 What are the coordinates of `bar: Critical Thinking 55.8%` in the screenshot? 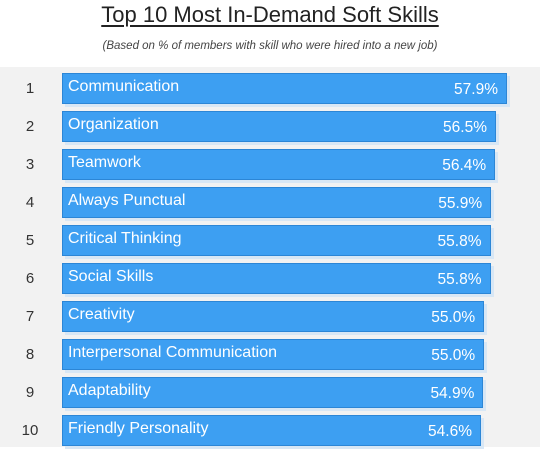 It's located at (276, 240).